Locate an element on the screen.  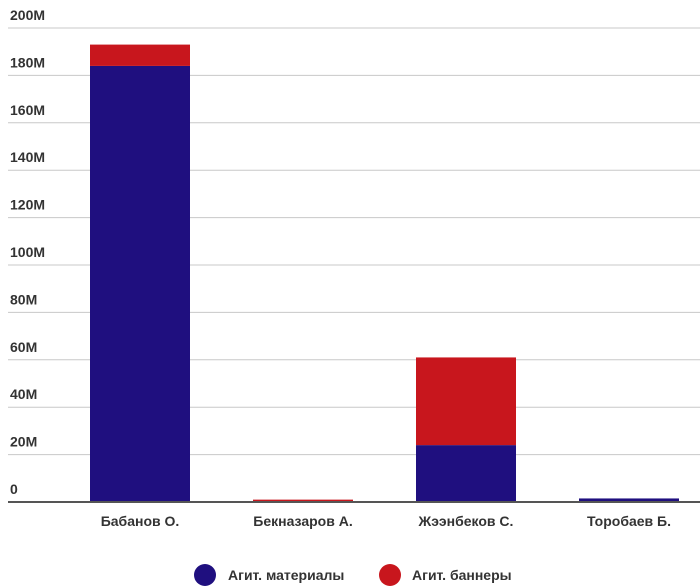
x-tick-label: Бабанов О. is located at coordinates (140, 521).